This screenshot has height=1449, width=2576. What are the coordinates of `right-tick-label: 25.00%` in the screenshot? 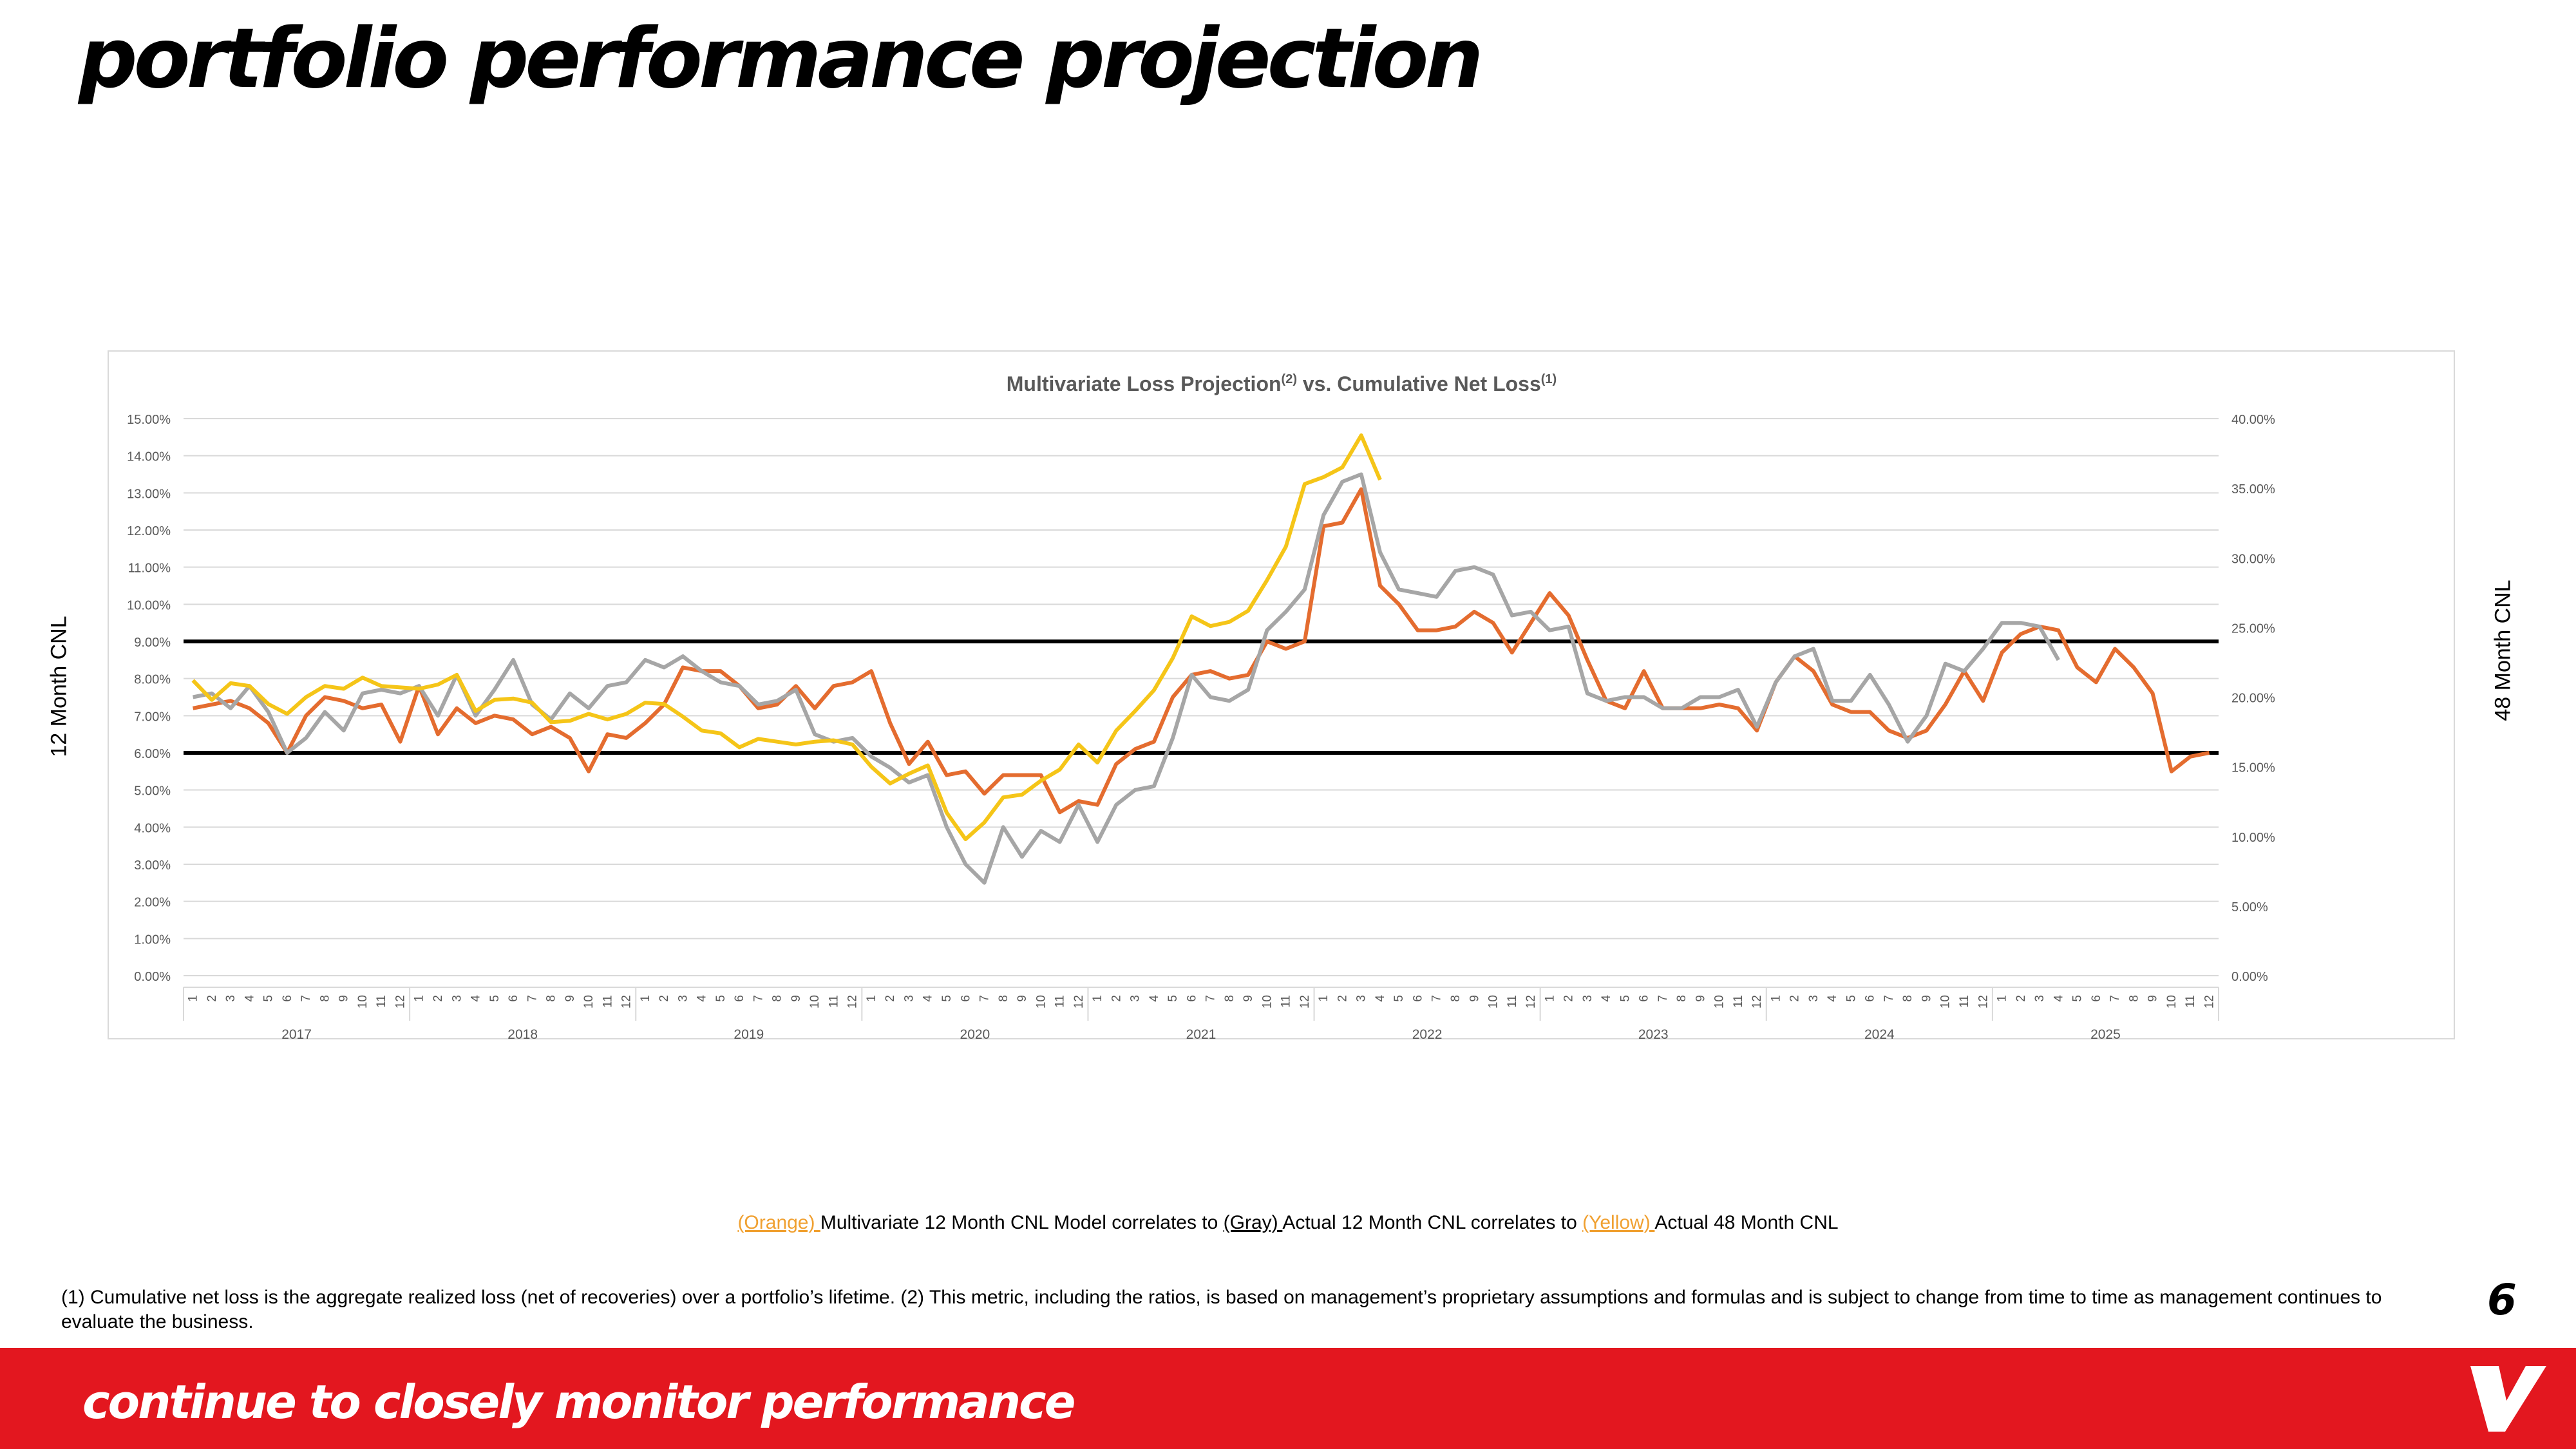 It's located at (2253, 628).